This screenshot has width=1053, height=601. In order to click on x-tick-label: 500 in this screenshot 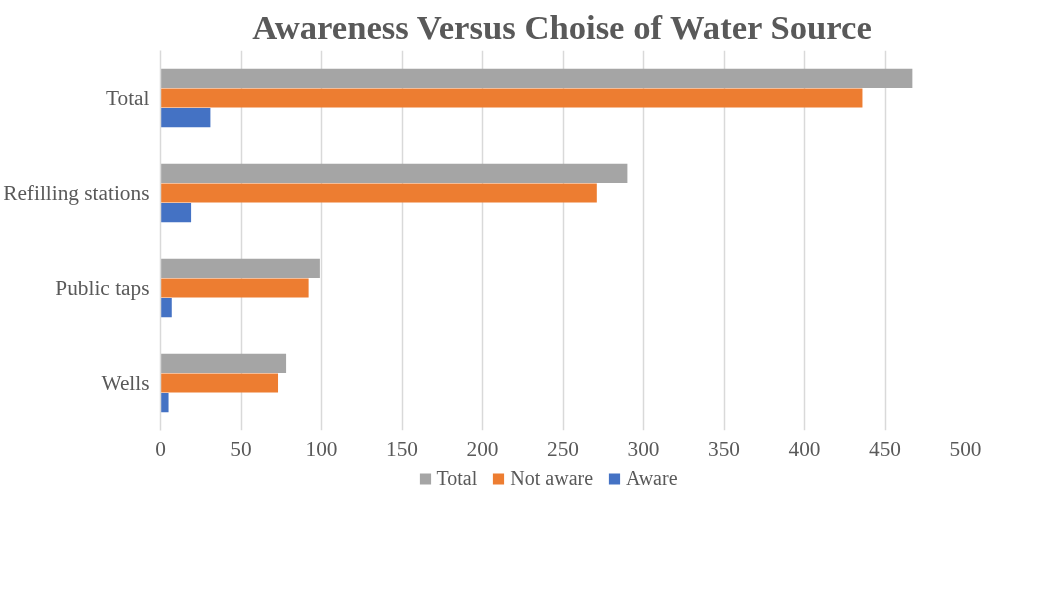, I will do `click(965, 448)`.